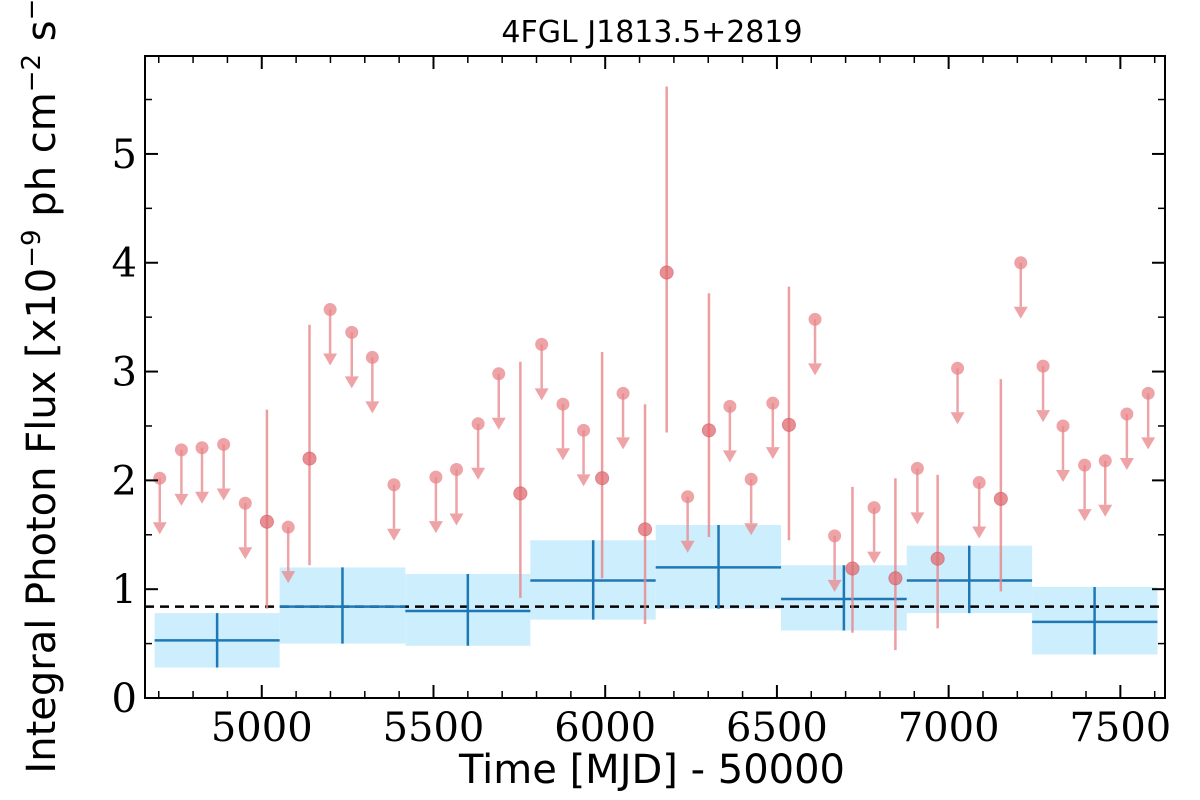 The width and height of the screenshot is (1200, 800). What do you see at coordinates (434, 728) in the screenshot?
I see `x-tick-label: 5500` at bounding box center [434, 728].